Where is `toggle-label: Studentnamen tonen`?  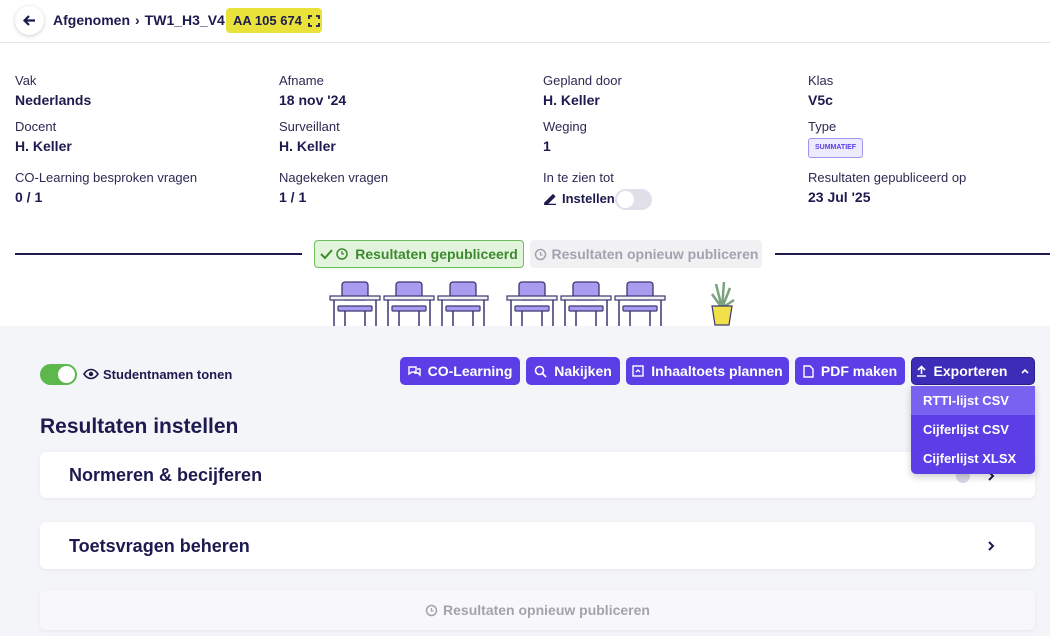
toggle-label: Studentnamen tonen is located at coordinates (168, 374).